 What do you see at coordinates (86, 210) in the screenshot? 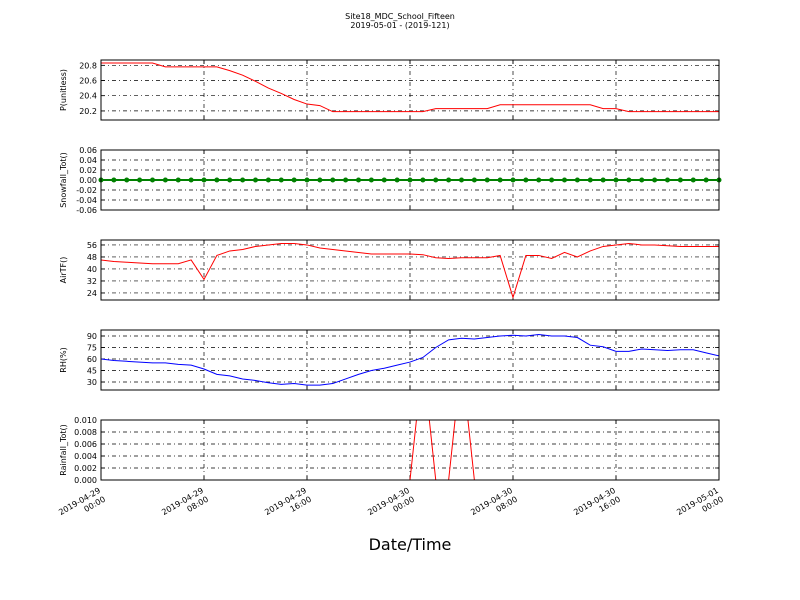
I see `y-tick-label: -0.06` at bounding box center [86, 210].